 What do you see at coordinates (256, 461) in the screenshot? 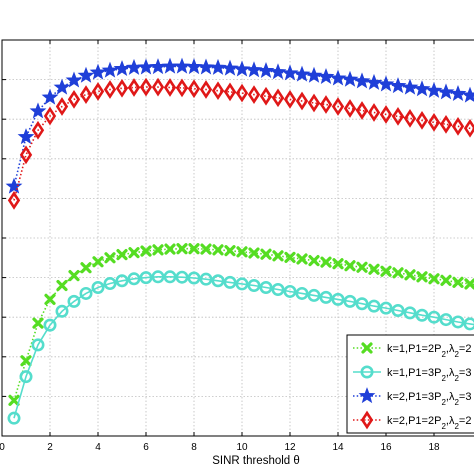
I see `x-axis-label: SINR threshold θ` at bounding box center [256, 461].